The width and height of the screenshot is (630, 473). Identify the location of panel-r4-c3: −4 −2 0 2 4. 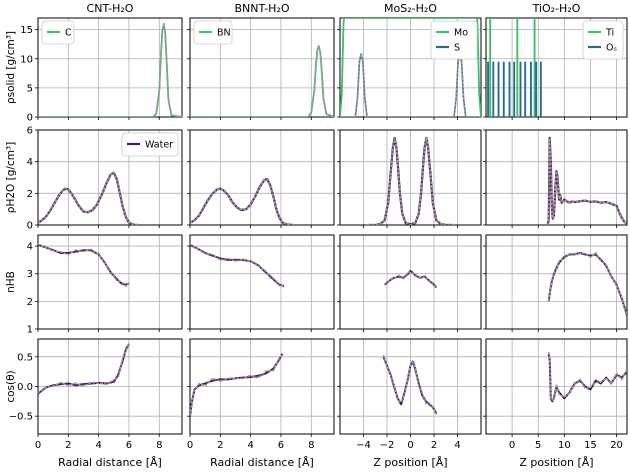
(409, 394).